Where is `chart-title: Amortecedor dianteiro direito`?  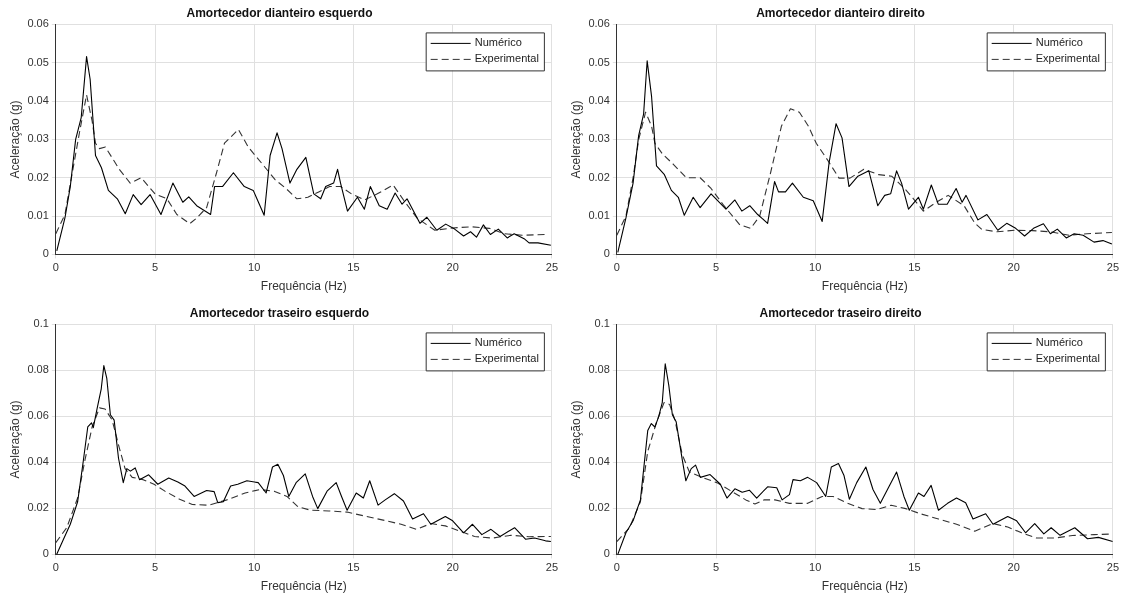 chart-title: Amortecedor dianteiro direito is located at coordinates (840, 12).